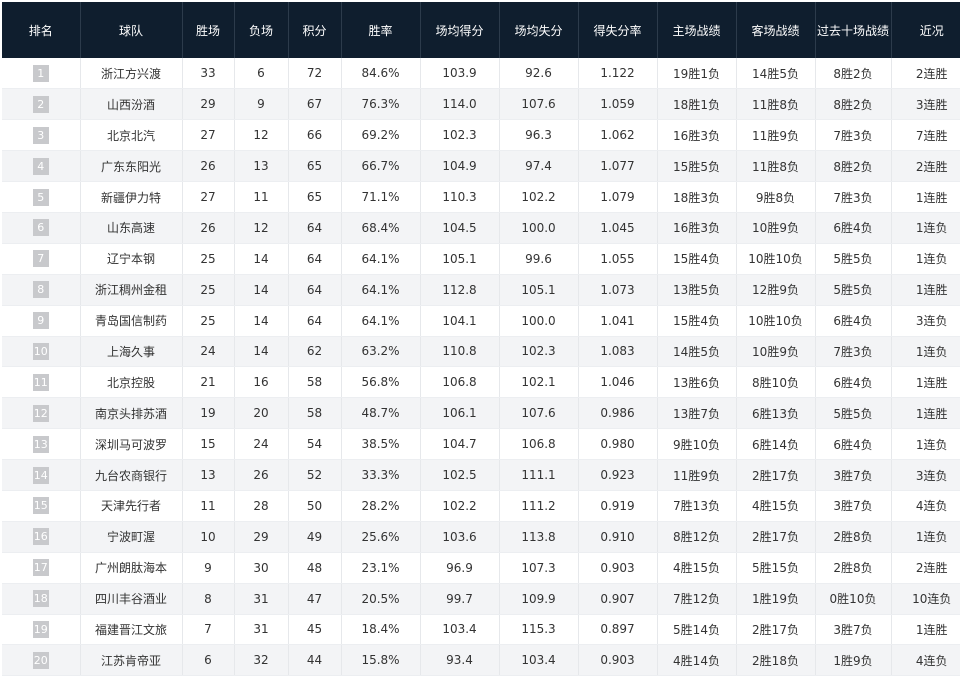 This screenshot has width=960, height=681. I want to click on team-name-cell: 南京头排苏酒, so click(131, 413).